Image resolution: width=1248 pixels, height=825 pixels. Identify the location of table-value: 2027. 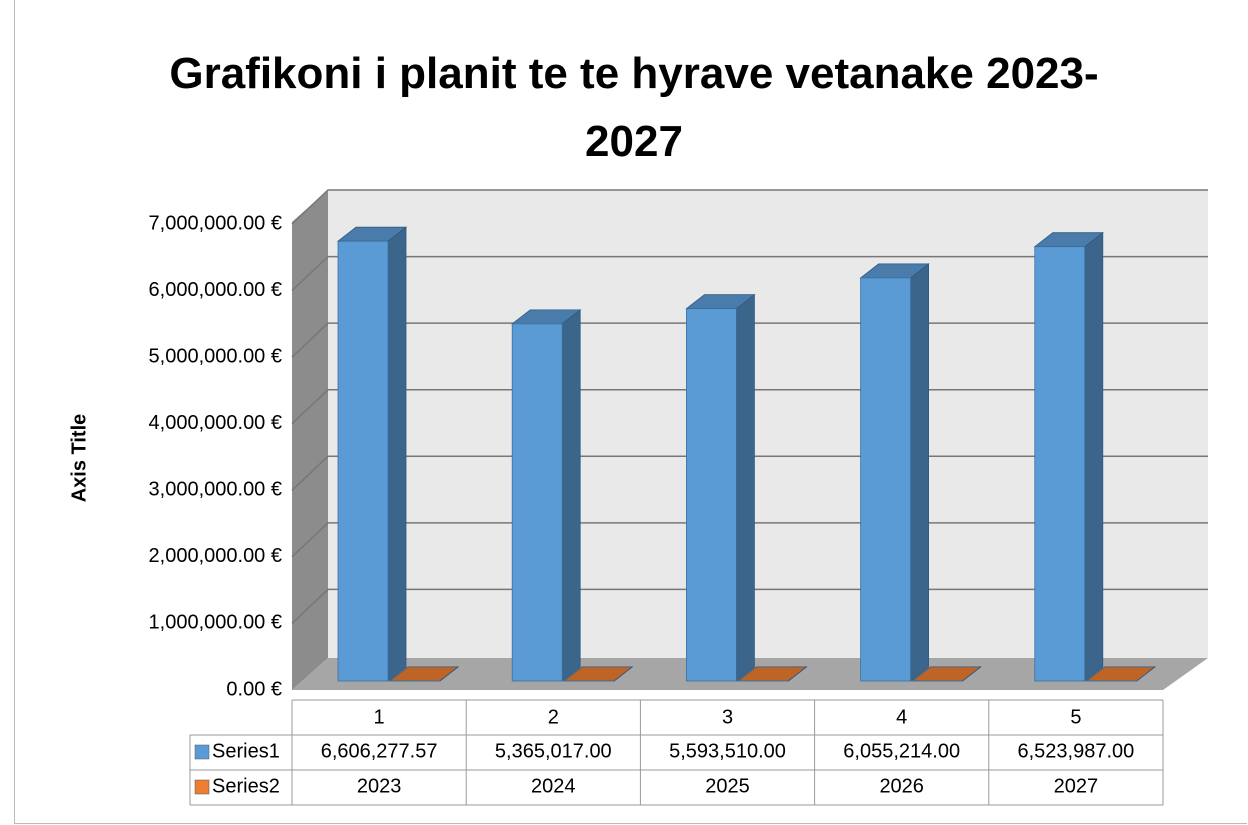
(1076, 786).